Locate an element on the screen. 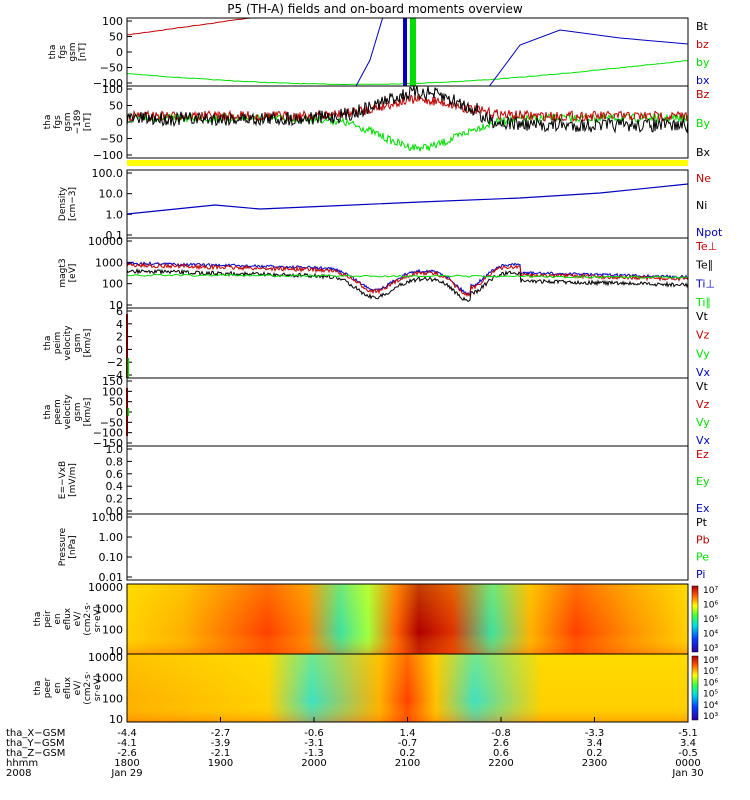  xaxis-value: 2200 is located at coordinates (500, 763).